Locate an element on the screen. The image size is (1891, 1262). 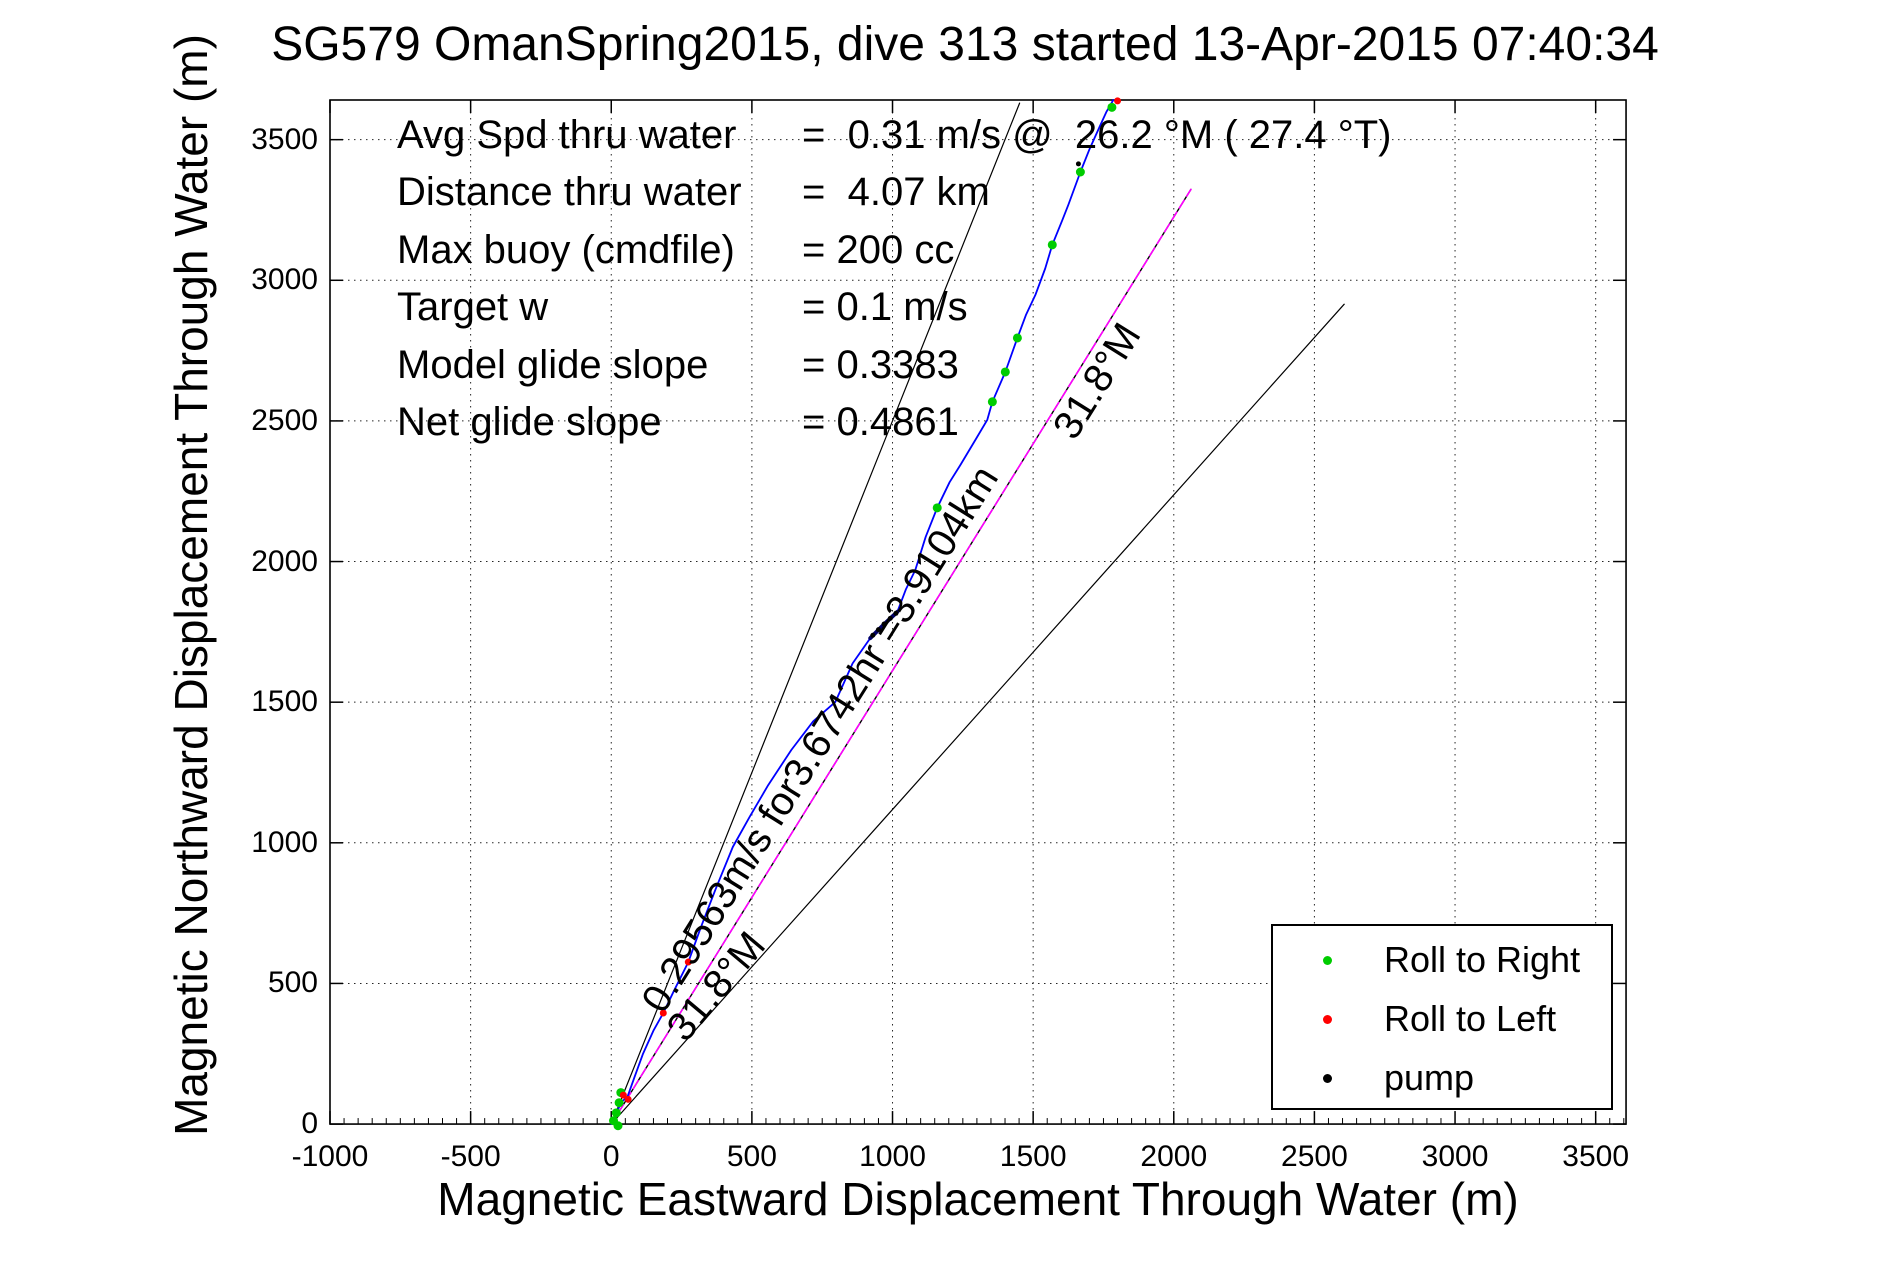
stat-label: Avg Spd thru water is located at coordinates (567, 135).